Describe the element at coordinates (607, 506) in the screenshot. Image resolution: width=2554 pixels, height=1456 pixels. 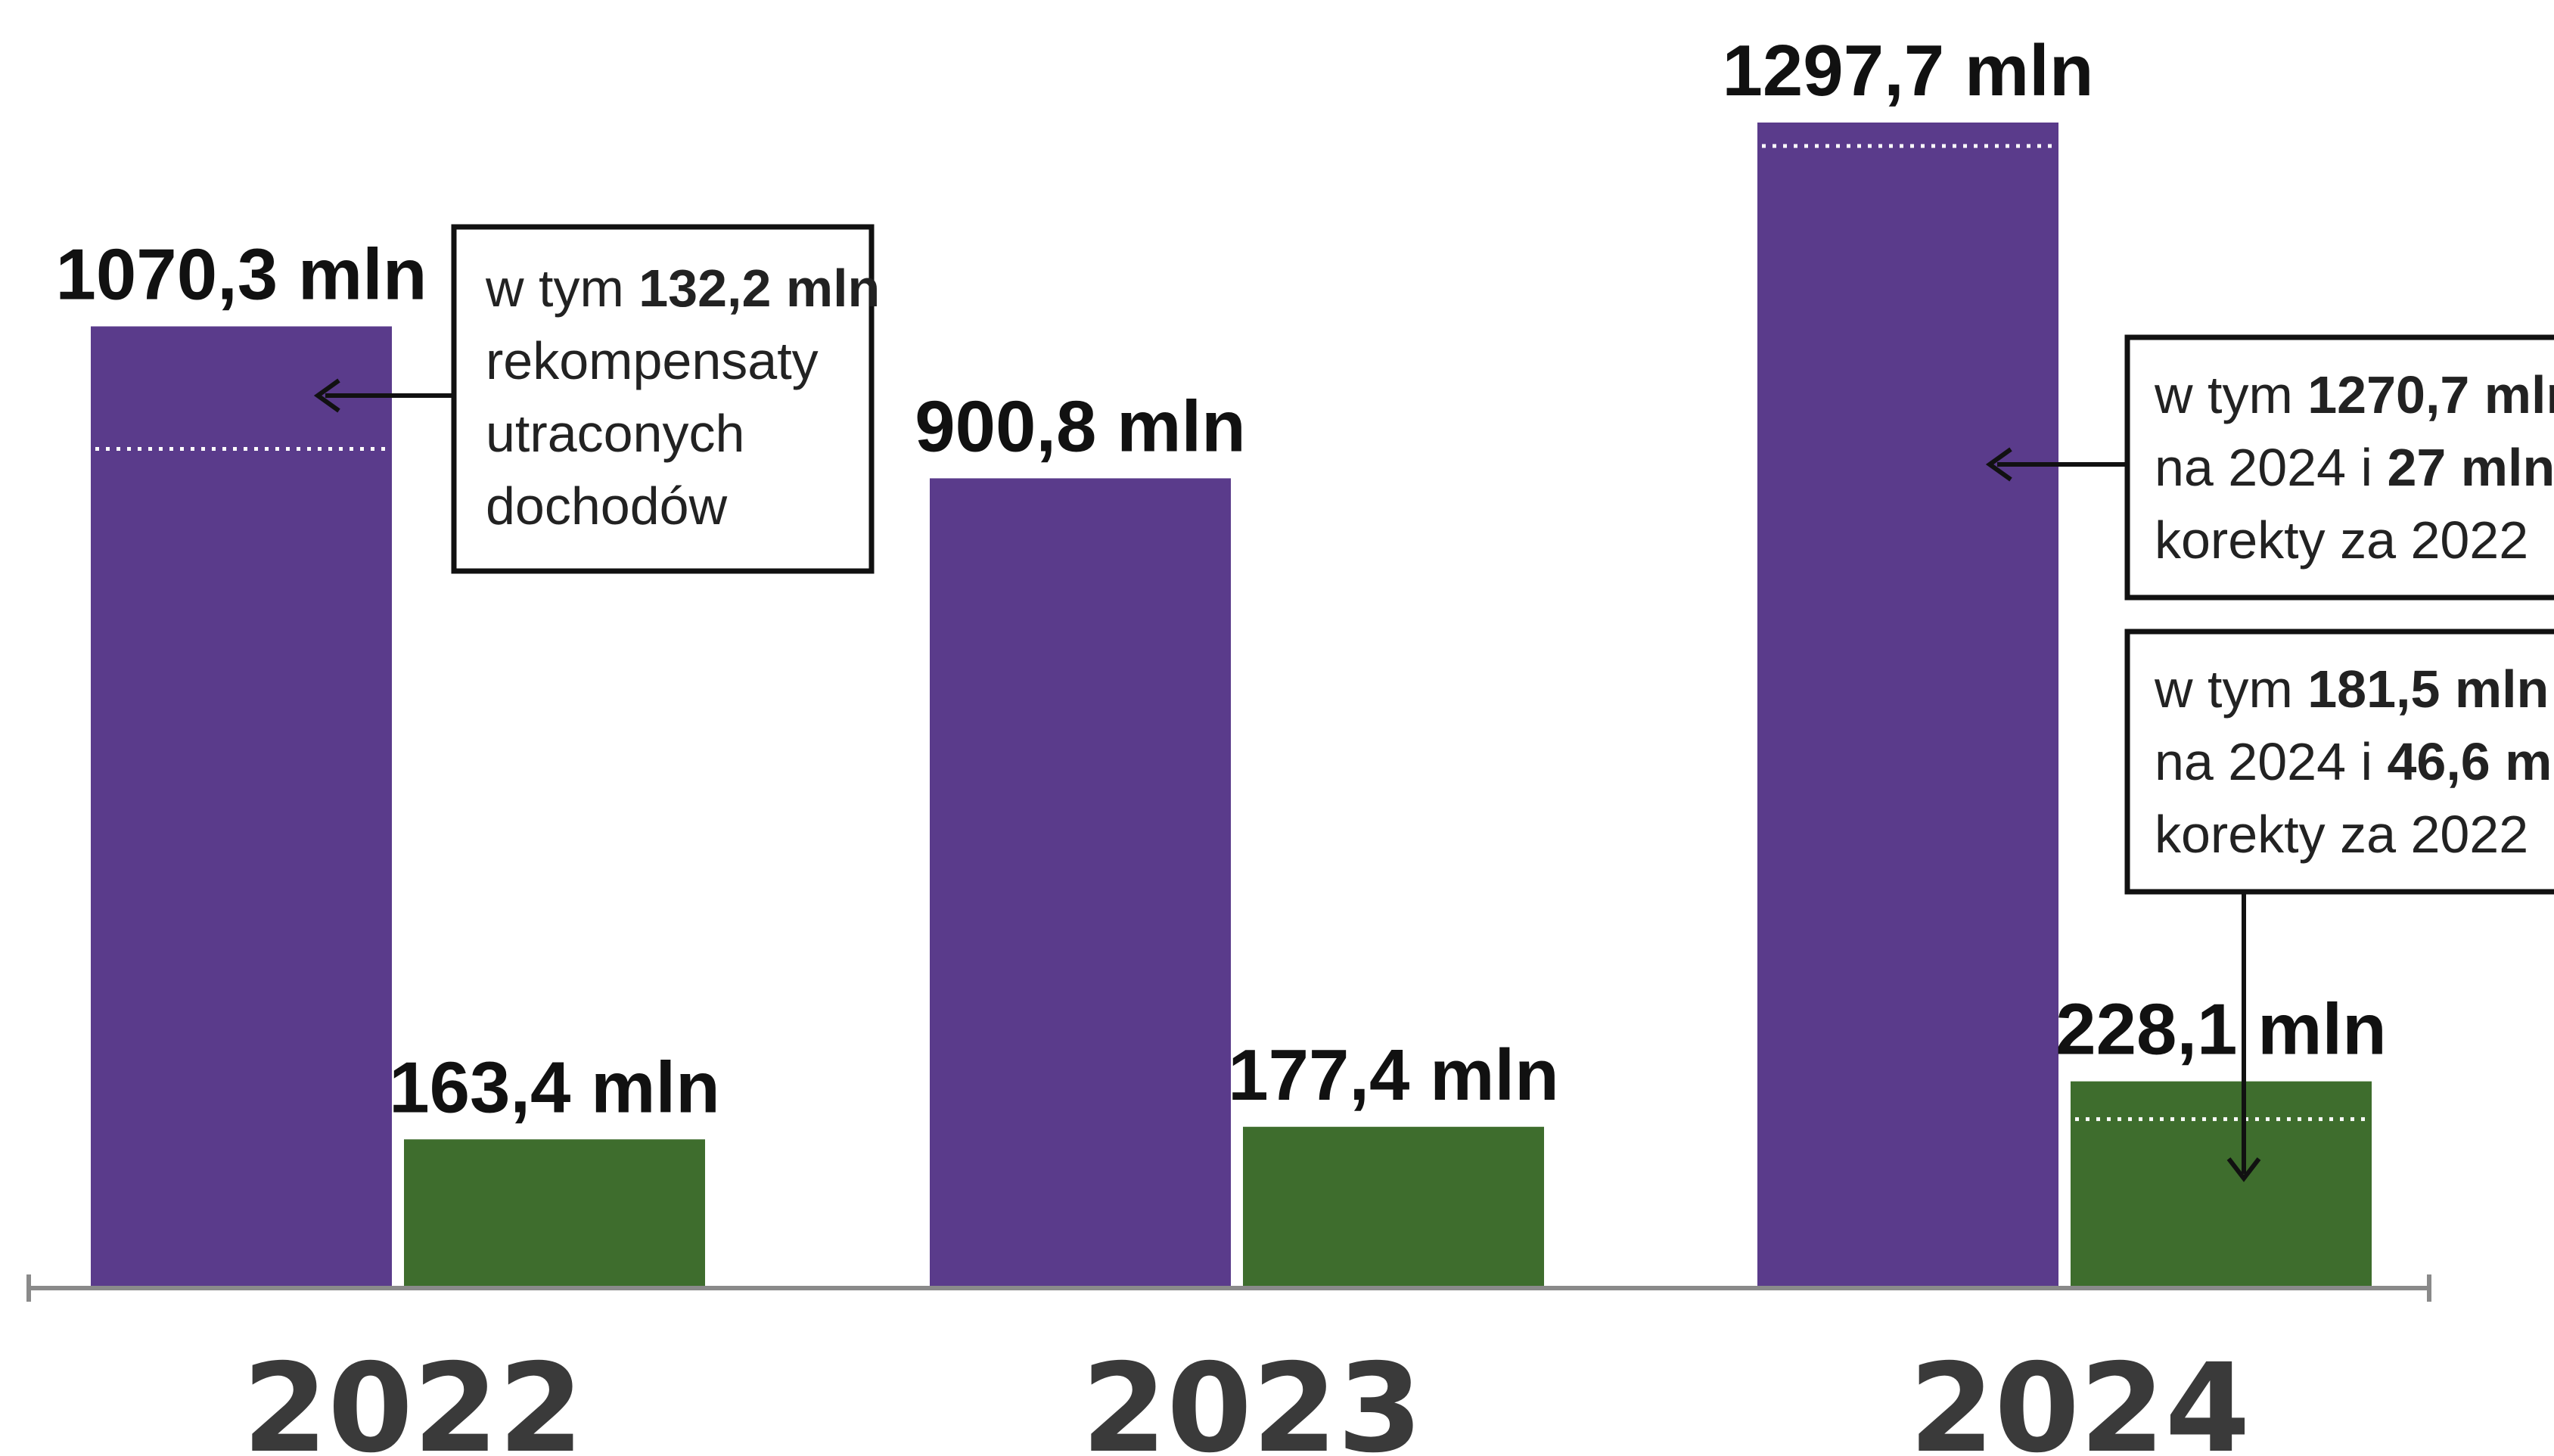
I see `annotation-line-4: dochodów` at that location.